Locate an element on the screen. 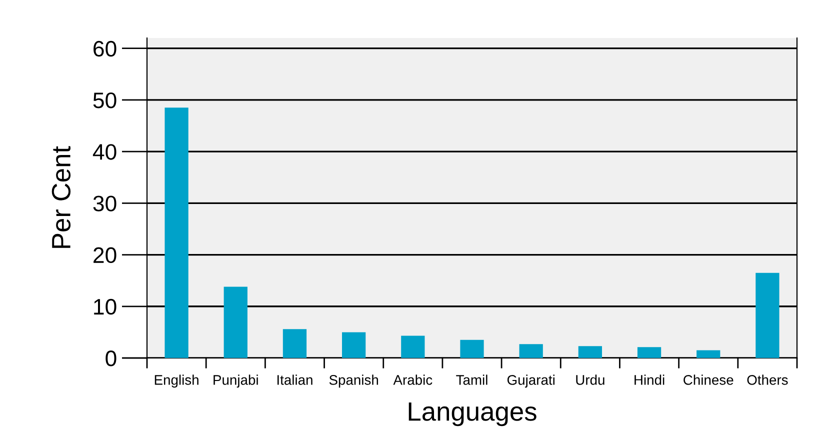  y-tick-label: 20 is located at coordinates (105, 255).